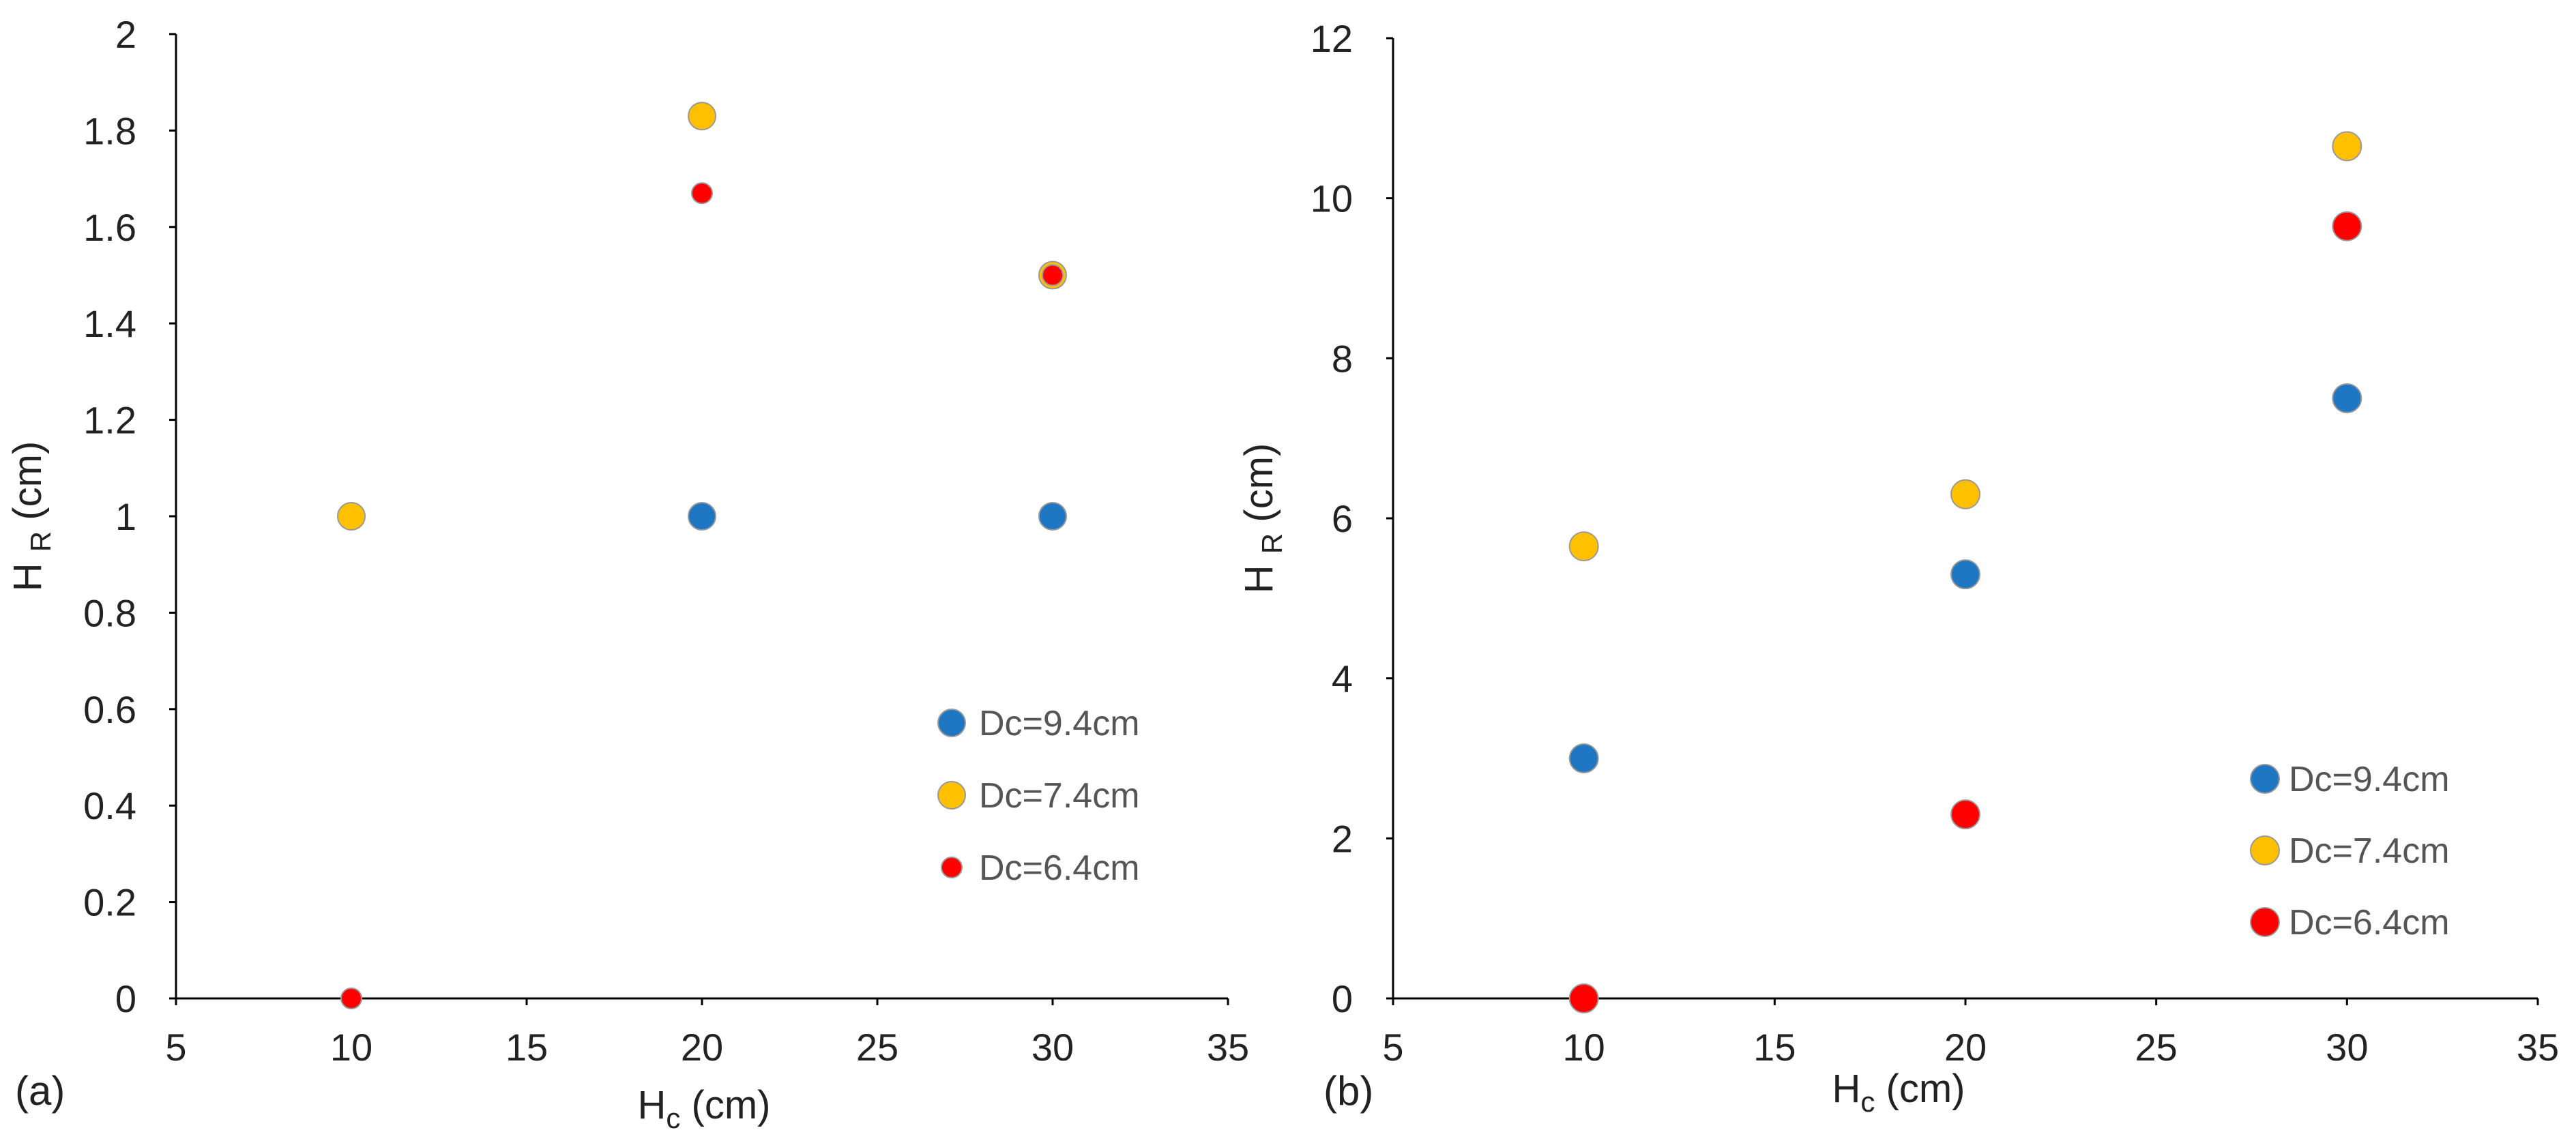  What do you see at coordinates (110, 903) in the screenshot?
I see `y-tick-label: 0.2` at bounding box center [110, 903].